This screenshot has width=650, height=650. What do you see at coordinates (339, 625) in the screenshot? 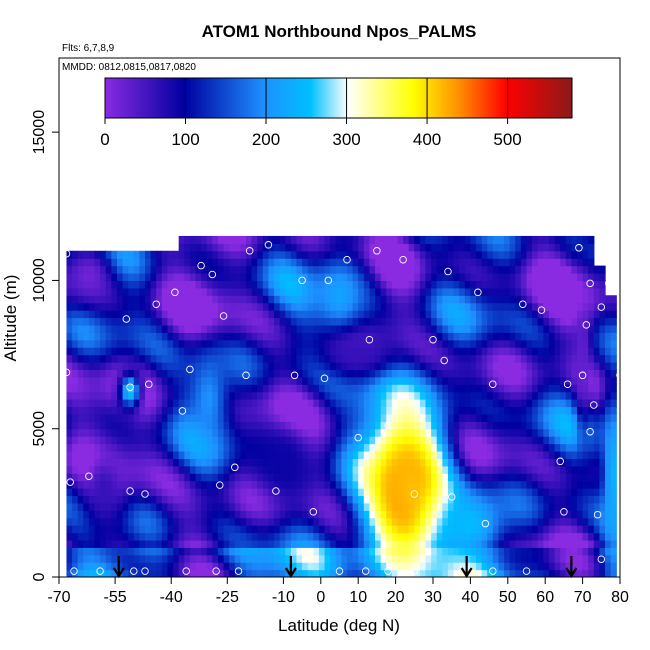
I see `x-axis-label: Latitude (deg N)` at bounding box center [339, 625].